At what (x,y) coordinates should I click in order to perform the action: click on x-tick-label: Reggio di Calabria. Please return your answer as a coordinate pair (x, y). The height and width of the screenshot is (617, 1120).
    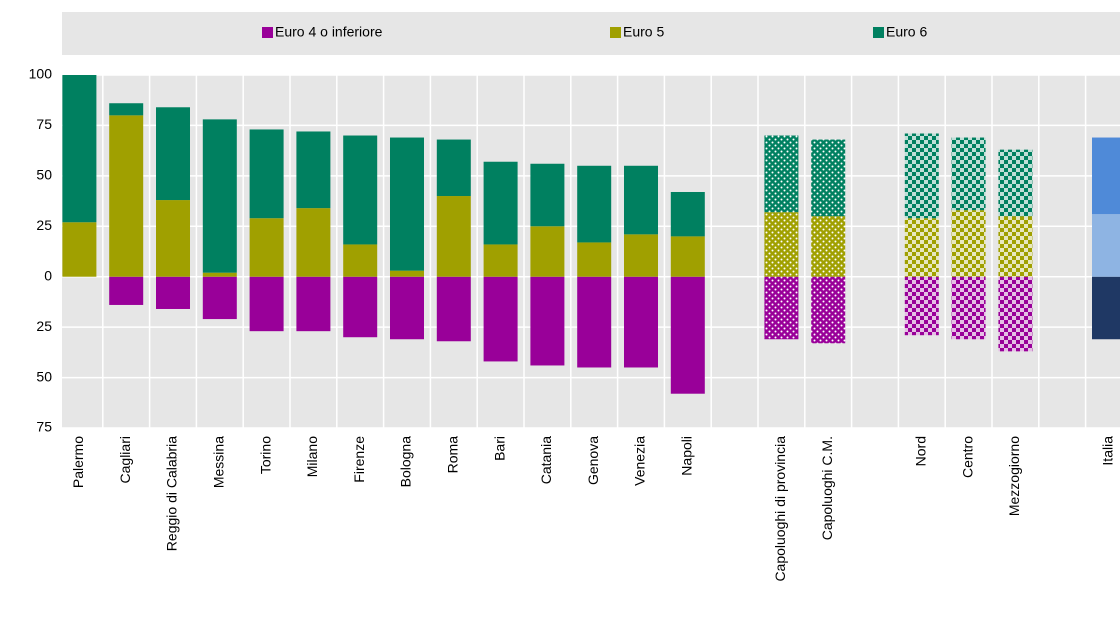
    Looking at the image, I should click on (172, 493).